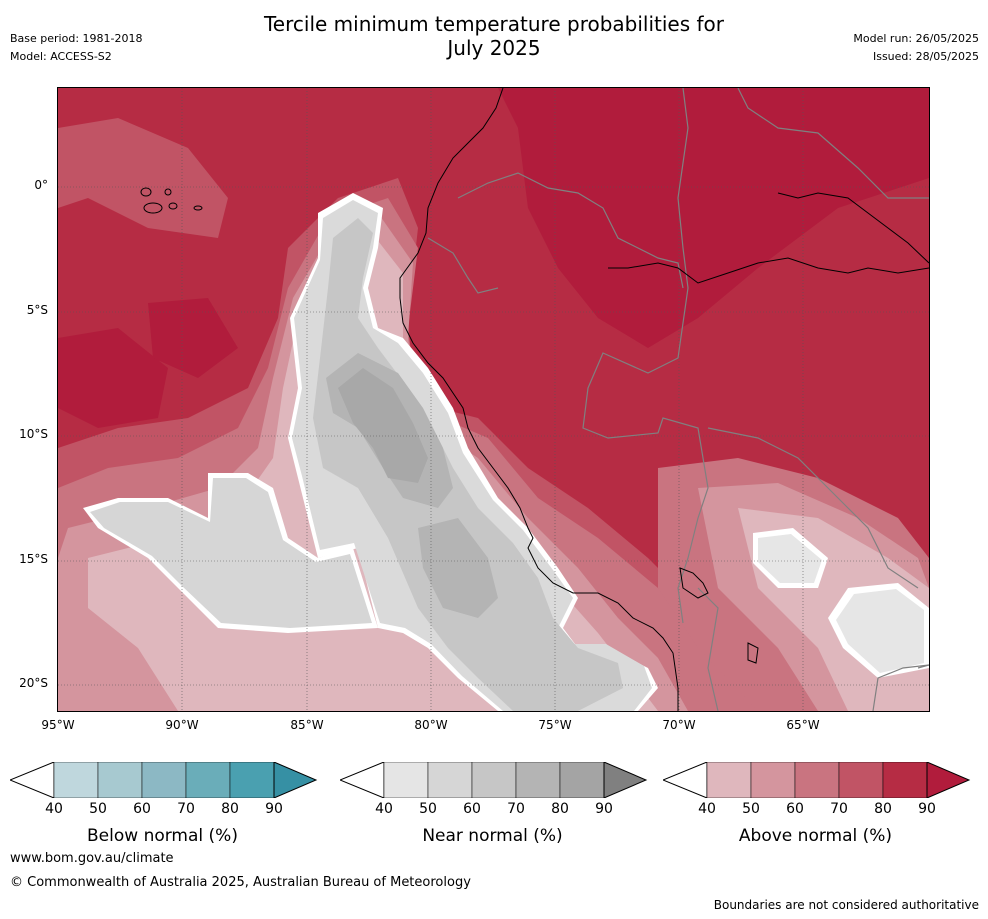 The width and height of the screenshot is (988, 919). I want to click on above-tick-80: 80, so click(883, 809).